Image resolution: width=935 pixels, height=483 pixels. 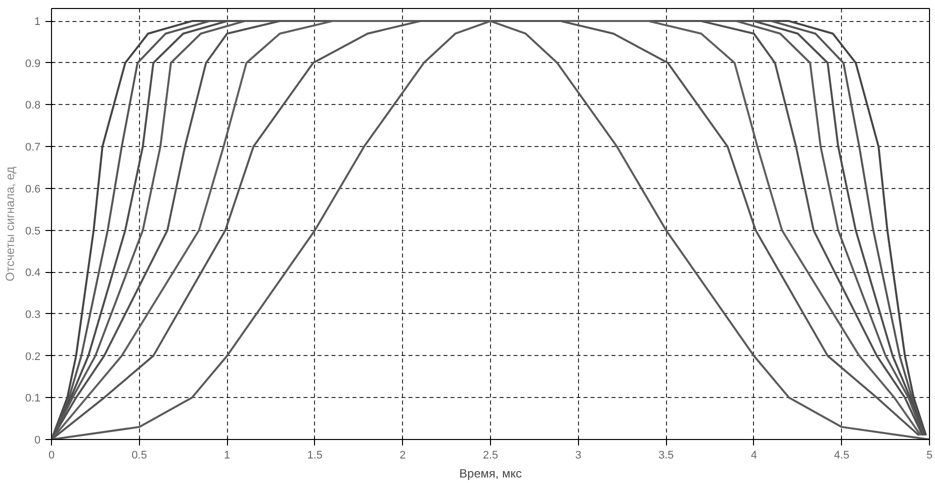 What do you see at coordinates (10, 224) in the screenshot?
I see `y-axis-title: Отсчеты сигнала, ед` at bounding box center [10, 224].